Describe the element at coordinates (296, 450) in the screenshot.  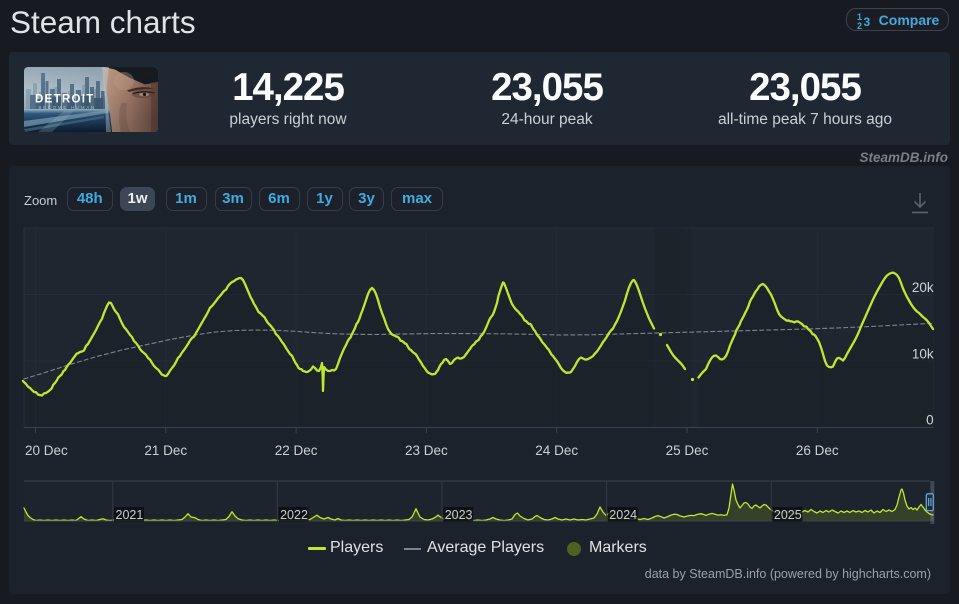
I see `svg-text: 22 Dec` at that location.